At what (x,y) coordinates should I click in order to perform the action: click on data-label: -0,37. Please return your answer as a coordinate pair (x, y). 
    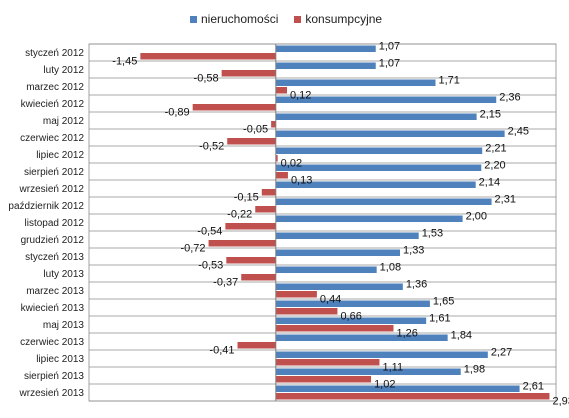
    Looking at the image, I should click on (225, 283).